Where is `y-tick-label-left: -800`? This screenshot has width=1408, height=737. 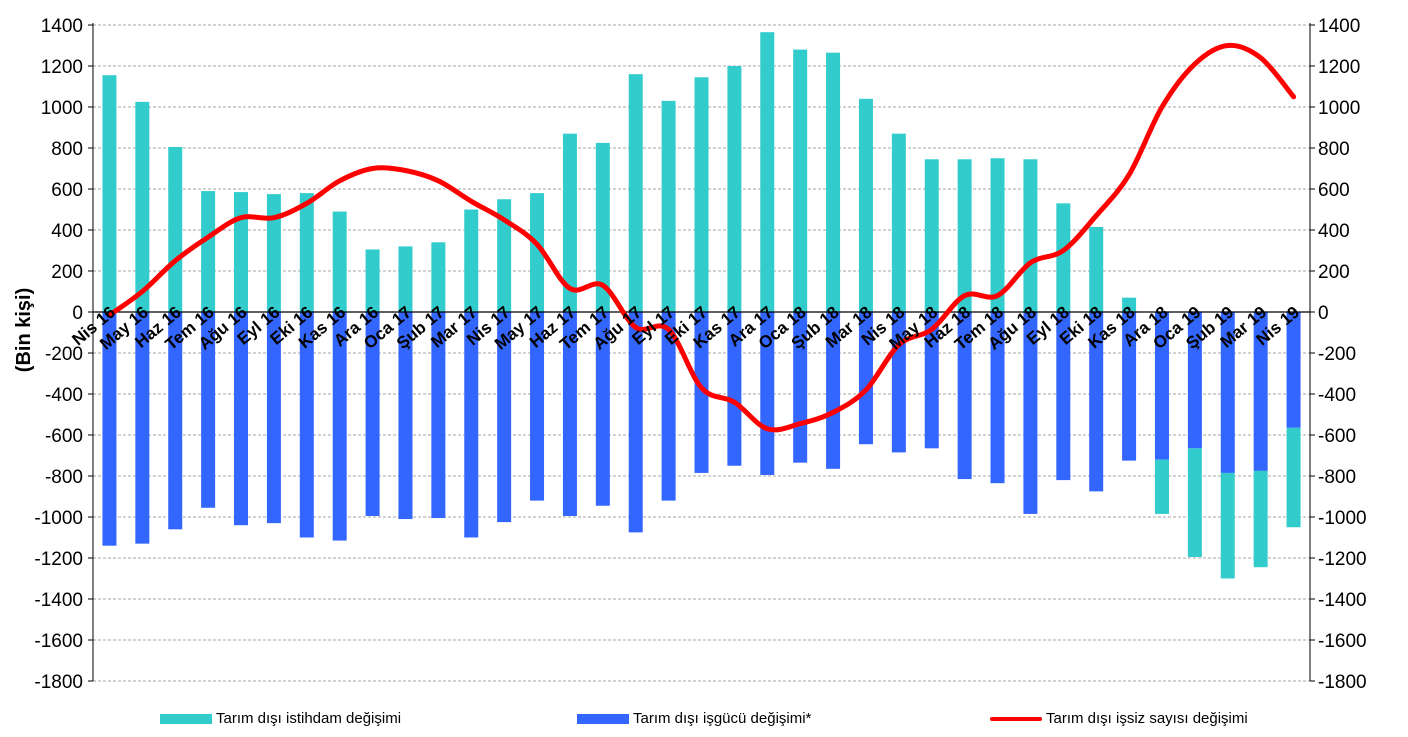 y-tick-label-left: -800 is located at coordinates (64, 477).